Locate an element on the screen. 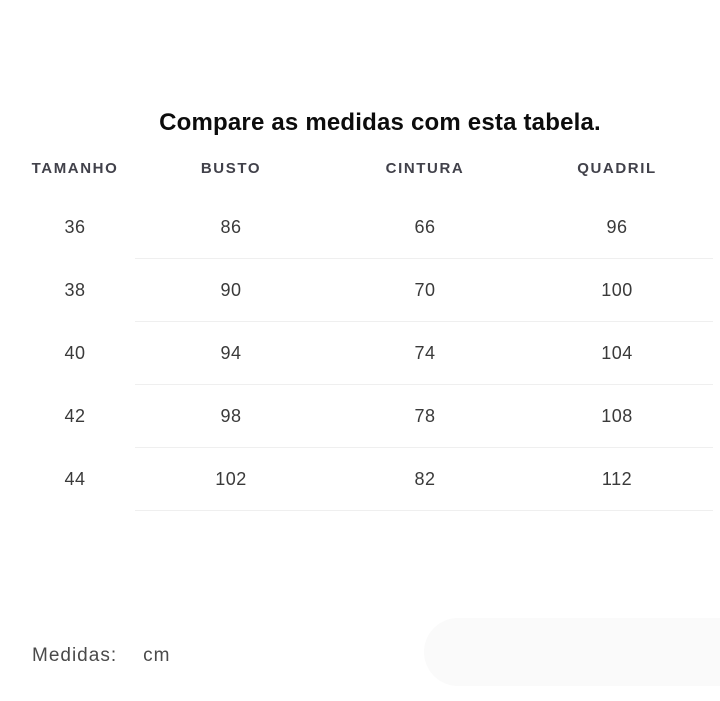 This screenshot has width=720, height=701. cell-busto: 102 is located at coordinates (231, 479).